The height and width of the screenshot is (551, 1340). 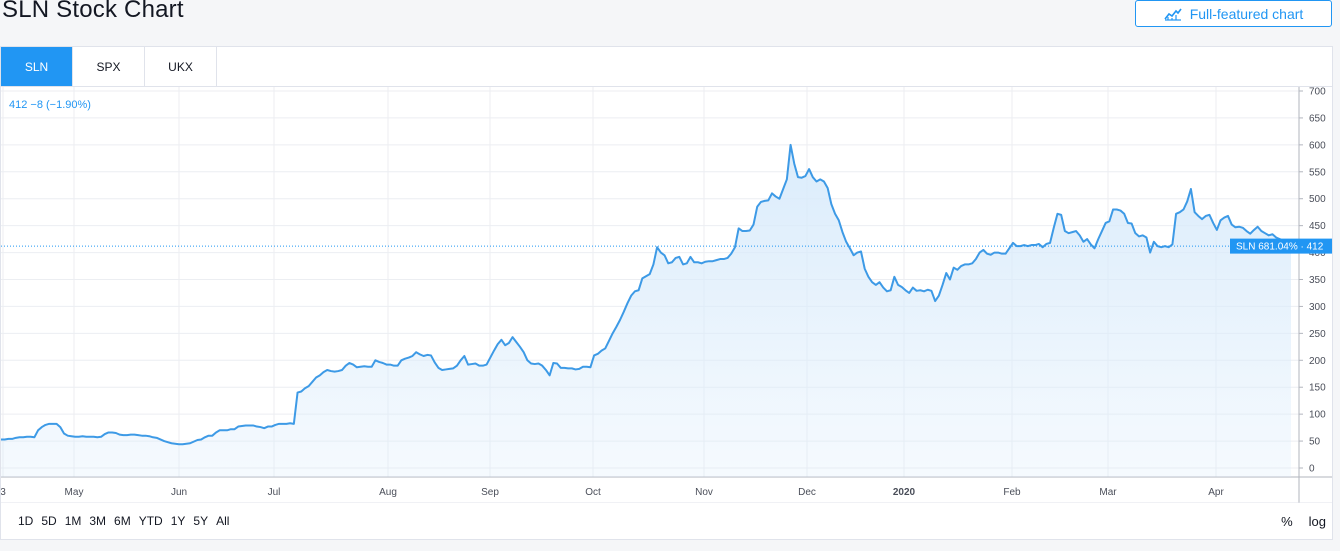 I want to click on y-tick-label: 350, so click(x=1317, y=280).